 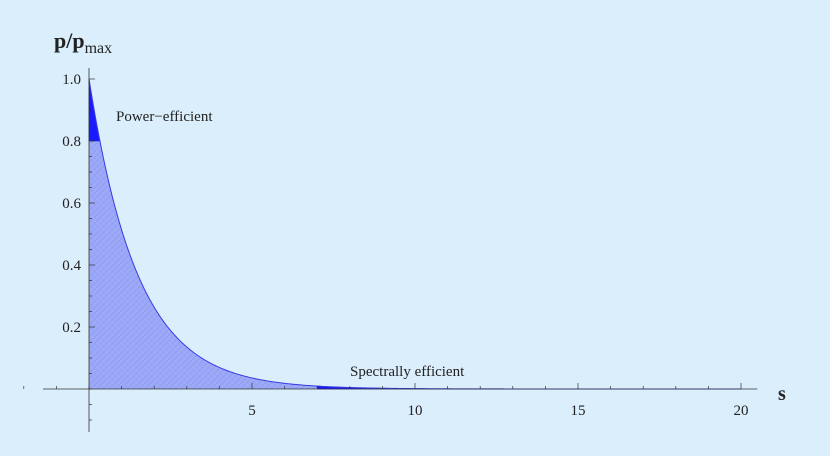 What do you see at coordinates (99, 48) in the screenshot?
I see `y-axis-title-subscript: max` at bounding box center [99, 48].